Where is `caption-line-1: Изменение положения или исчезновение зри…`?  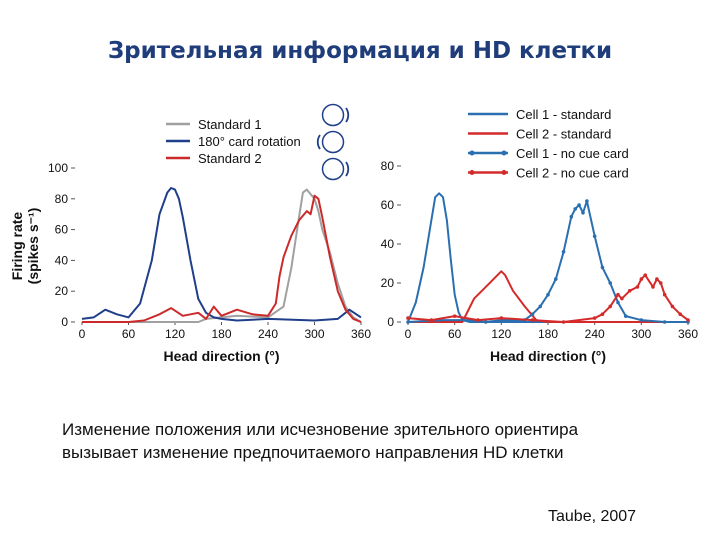 caption-line-1: Изменение положения или исчезновение зри… is located at coordinates (320, 429).